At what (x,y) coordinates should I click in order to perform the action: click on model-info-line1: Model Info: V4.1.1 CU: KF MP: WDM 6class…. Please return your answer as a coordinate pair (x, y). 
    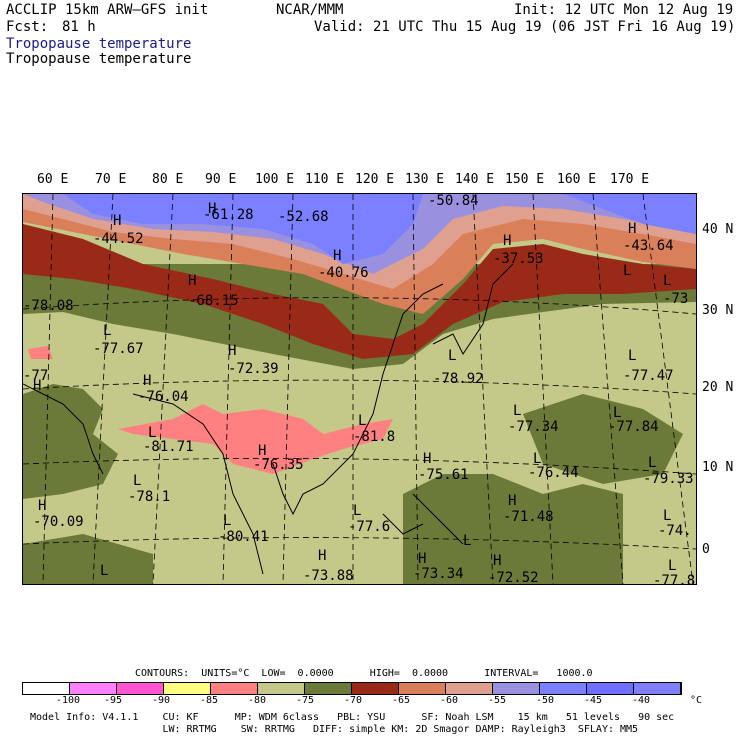
    Looking at the image, I should click on (352, 717).